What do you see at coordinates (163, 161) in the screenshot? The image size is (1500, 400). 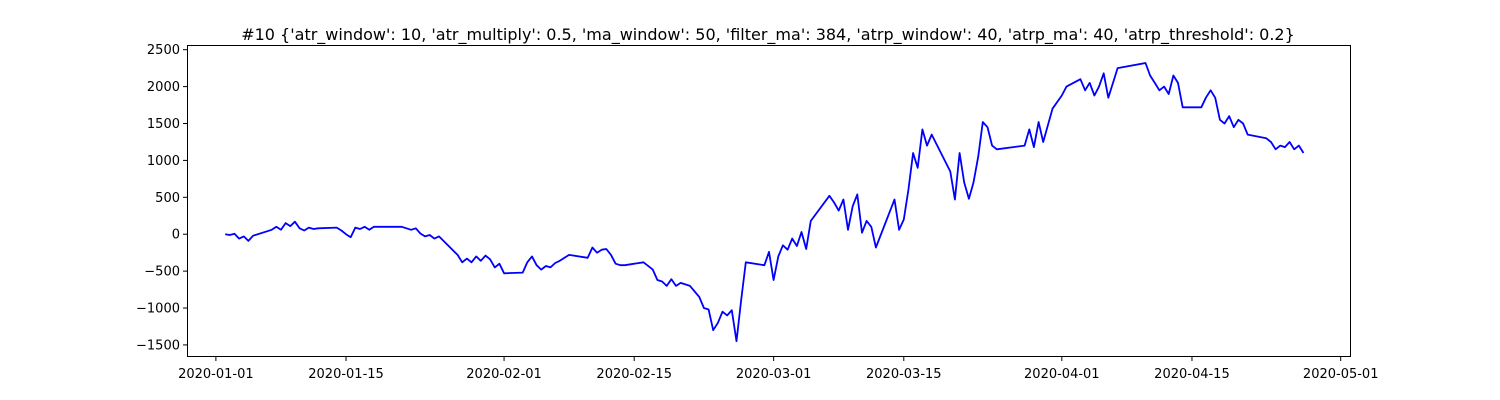 I see `y-tick-label: 1000` at bounding box center [163, 161].